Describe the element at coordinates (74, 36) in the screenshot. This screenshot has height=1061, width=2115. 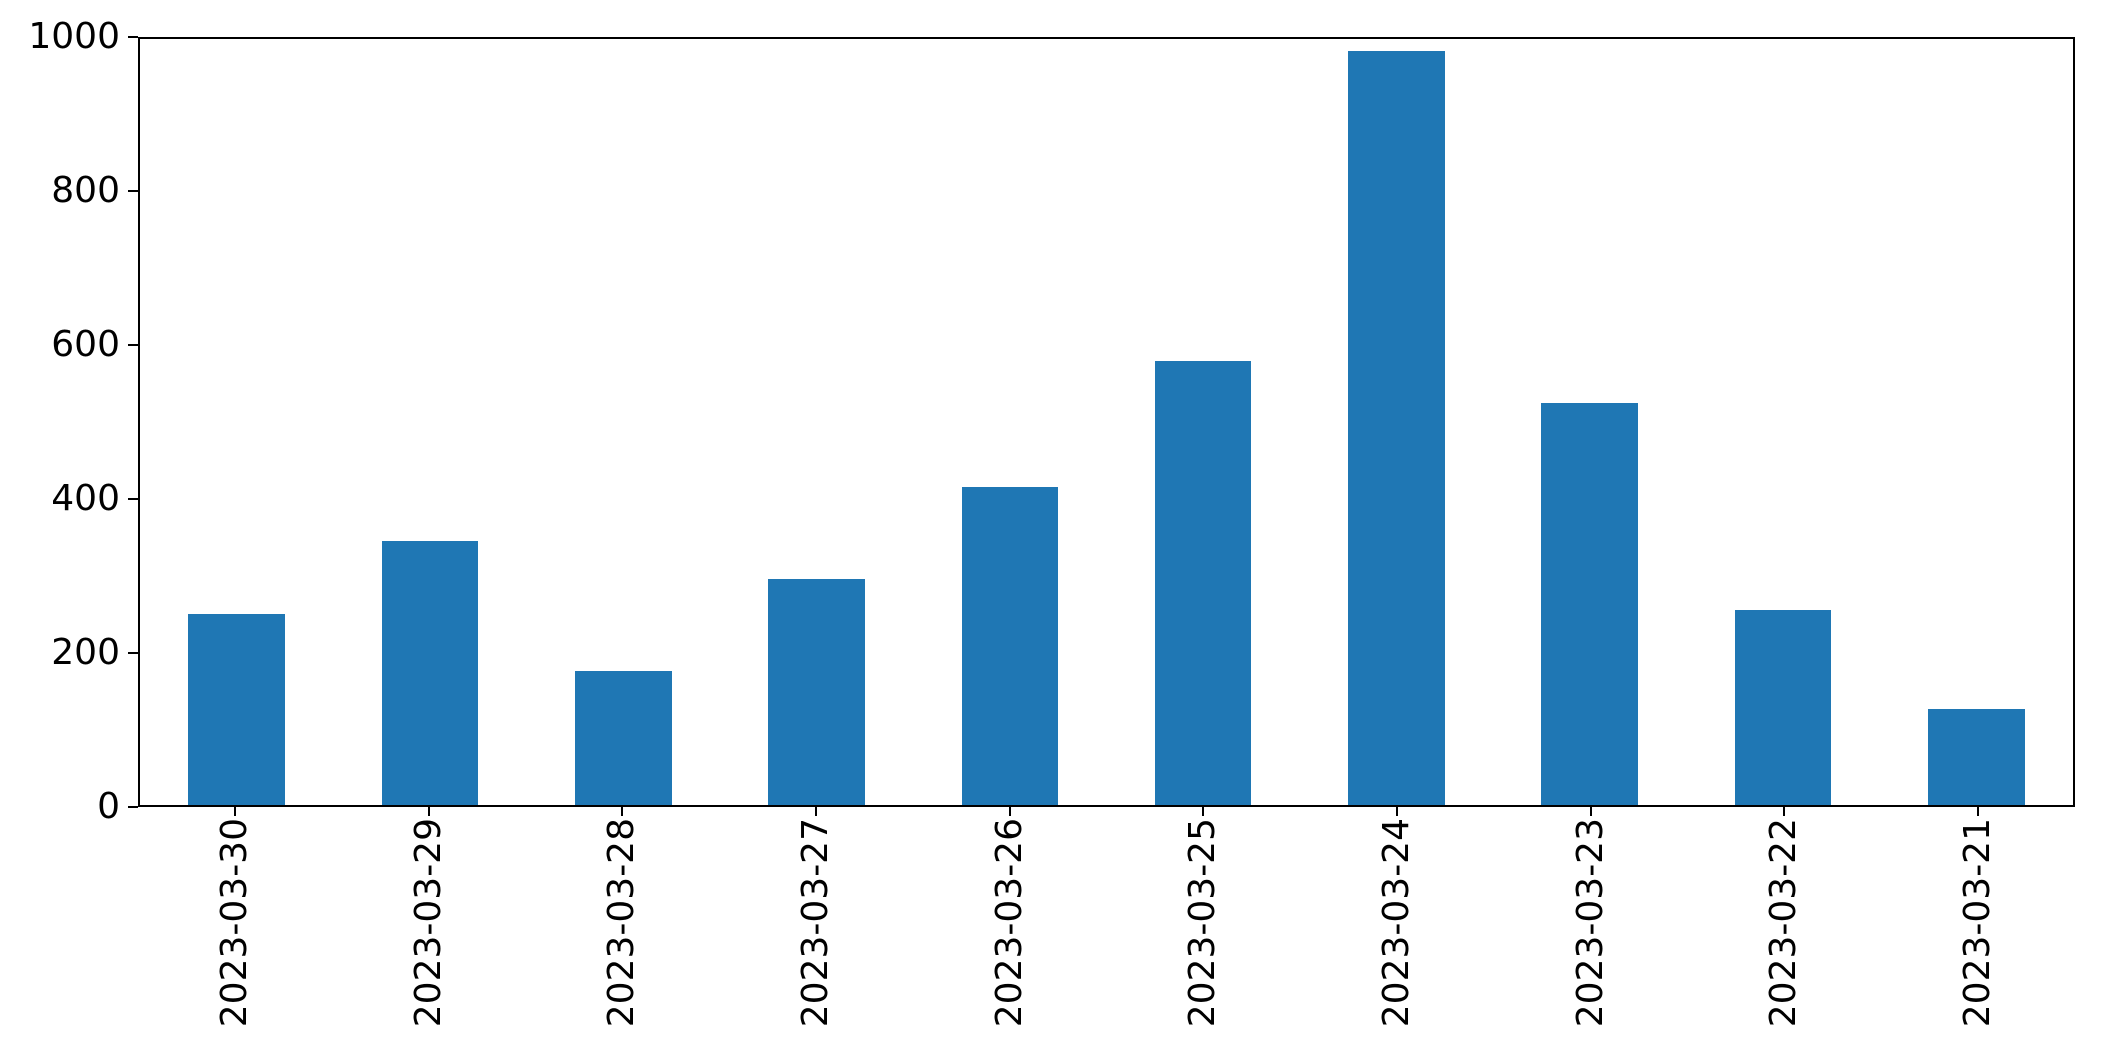
I see `y-tick-label: 1000` at that location.